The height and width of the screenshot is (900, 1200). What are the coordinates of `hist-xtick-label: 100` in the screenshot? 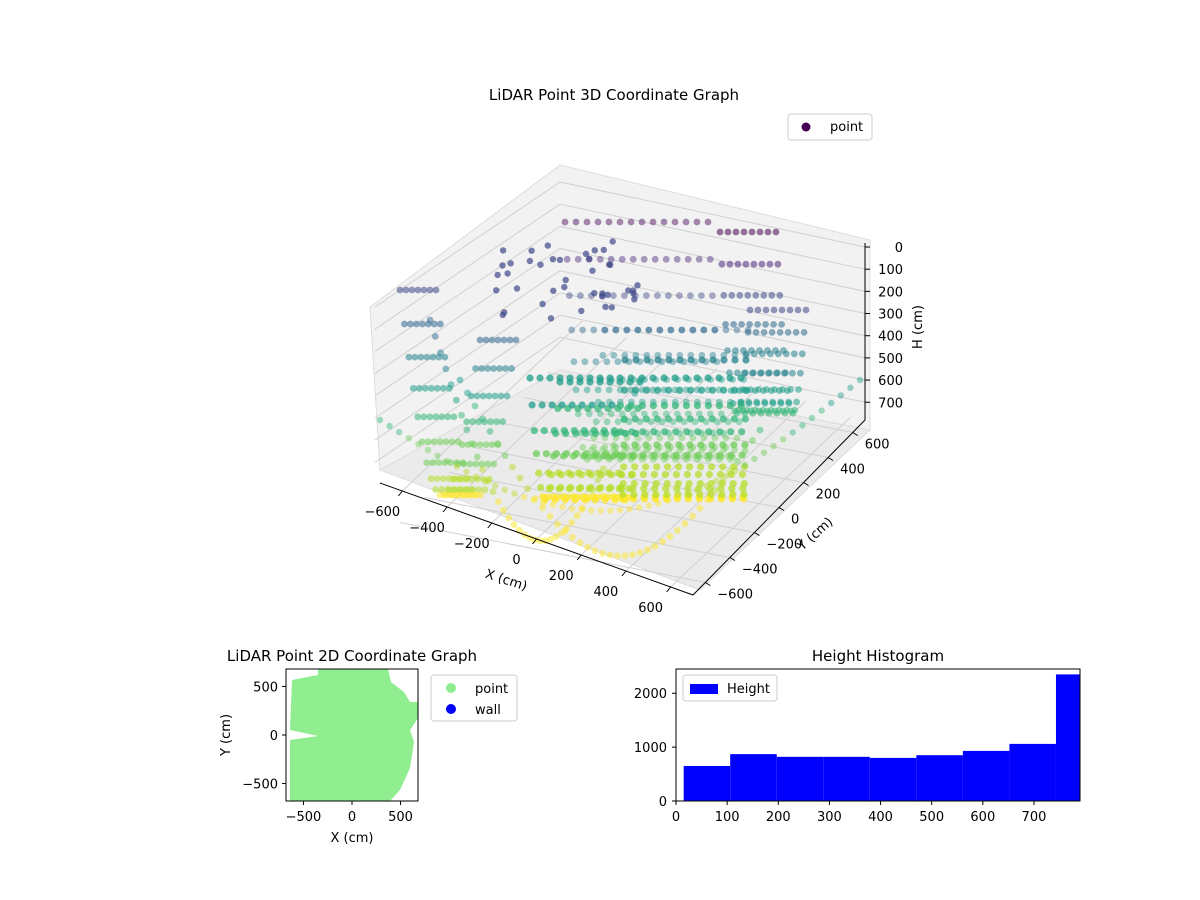 It's located at (727, 817).